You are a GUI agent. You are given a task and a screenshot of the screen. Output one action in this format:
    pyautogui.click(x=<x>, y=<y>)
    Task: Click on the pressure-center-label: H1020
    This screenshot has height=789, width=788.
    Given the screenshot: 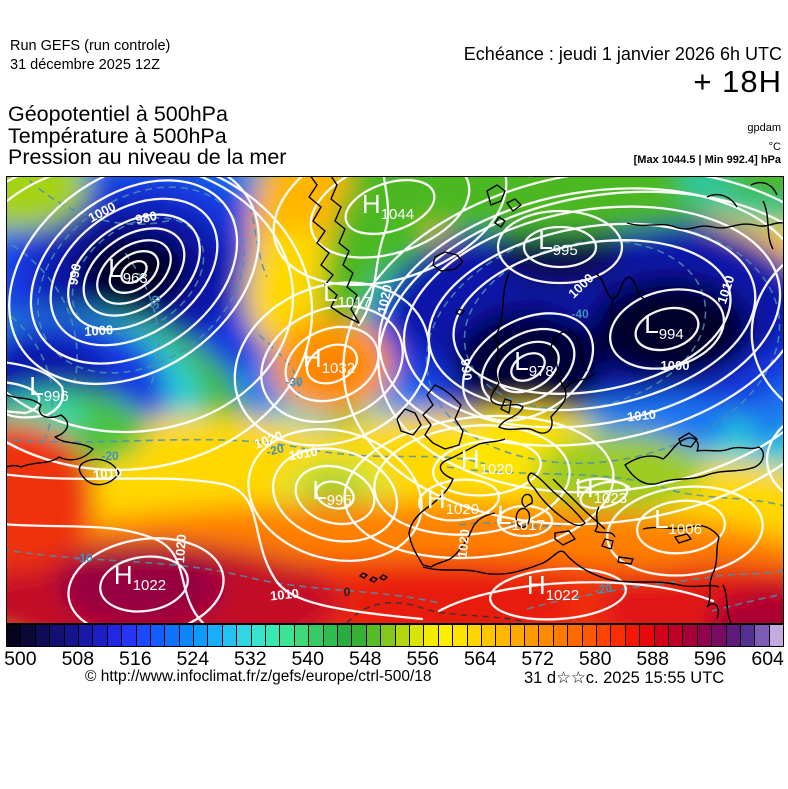 What is the action you would take?
    pyautogui.click(x=487, y=461)
    